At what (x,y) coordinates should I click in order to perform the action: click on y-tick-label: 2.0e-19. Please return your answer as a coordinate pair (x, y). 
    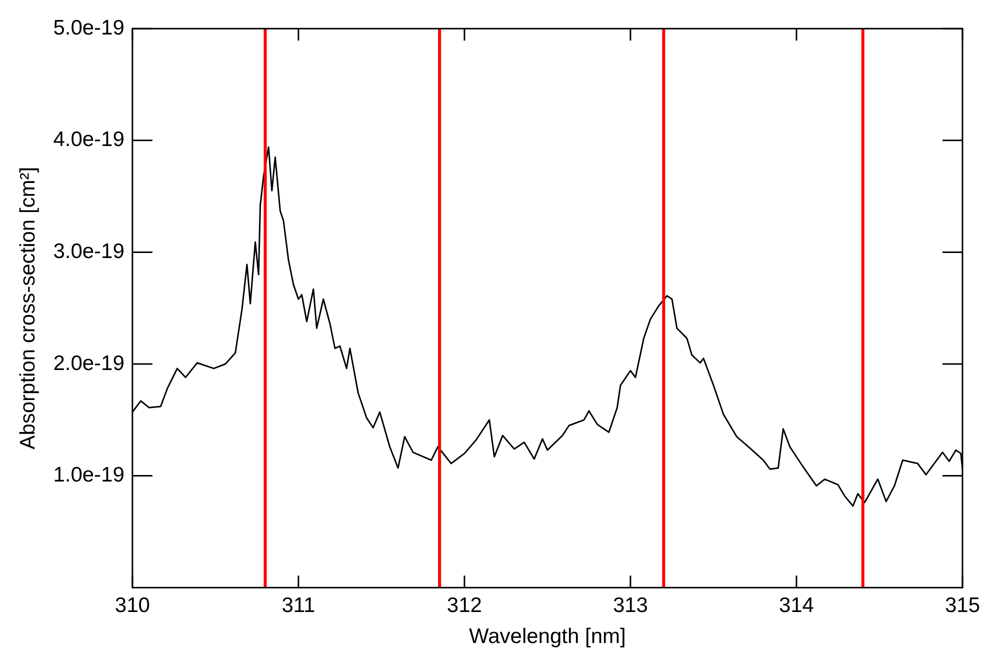
    Looking at the image, I should click on (88, 363).